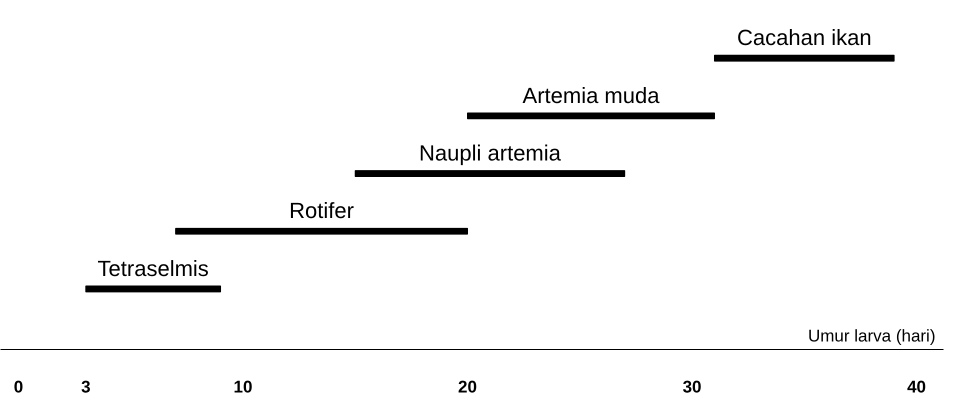 This screenshot has width=973, height=403. Describe the element at coordinates (19, 387) in the screenshot. I see `x-tick-label: 0` at that location.